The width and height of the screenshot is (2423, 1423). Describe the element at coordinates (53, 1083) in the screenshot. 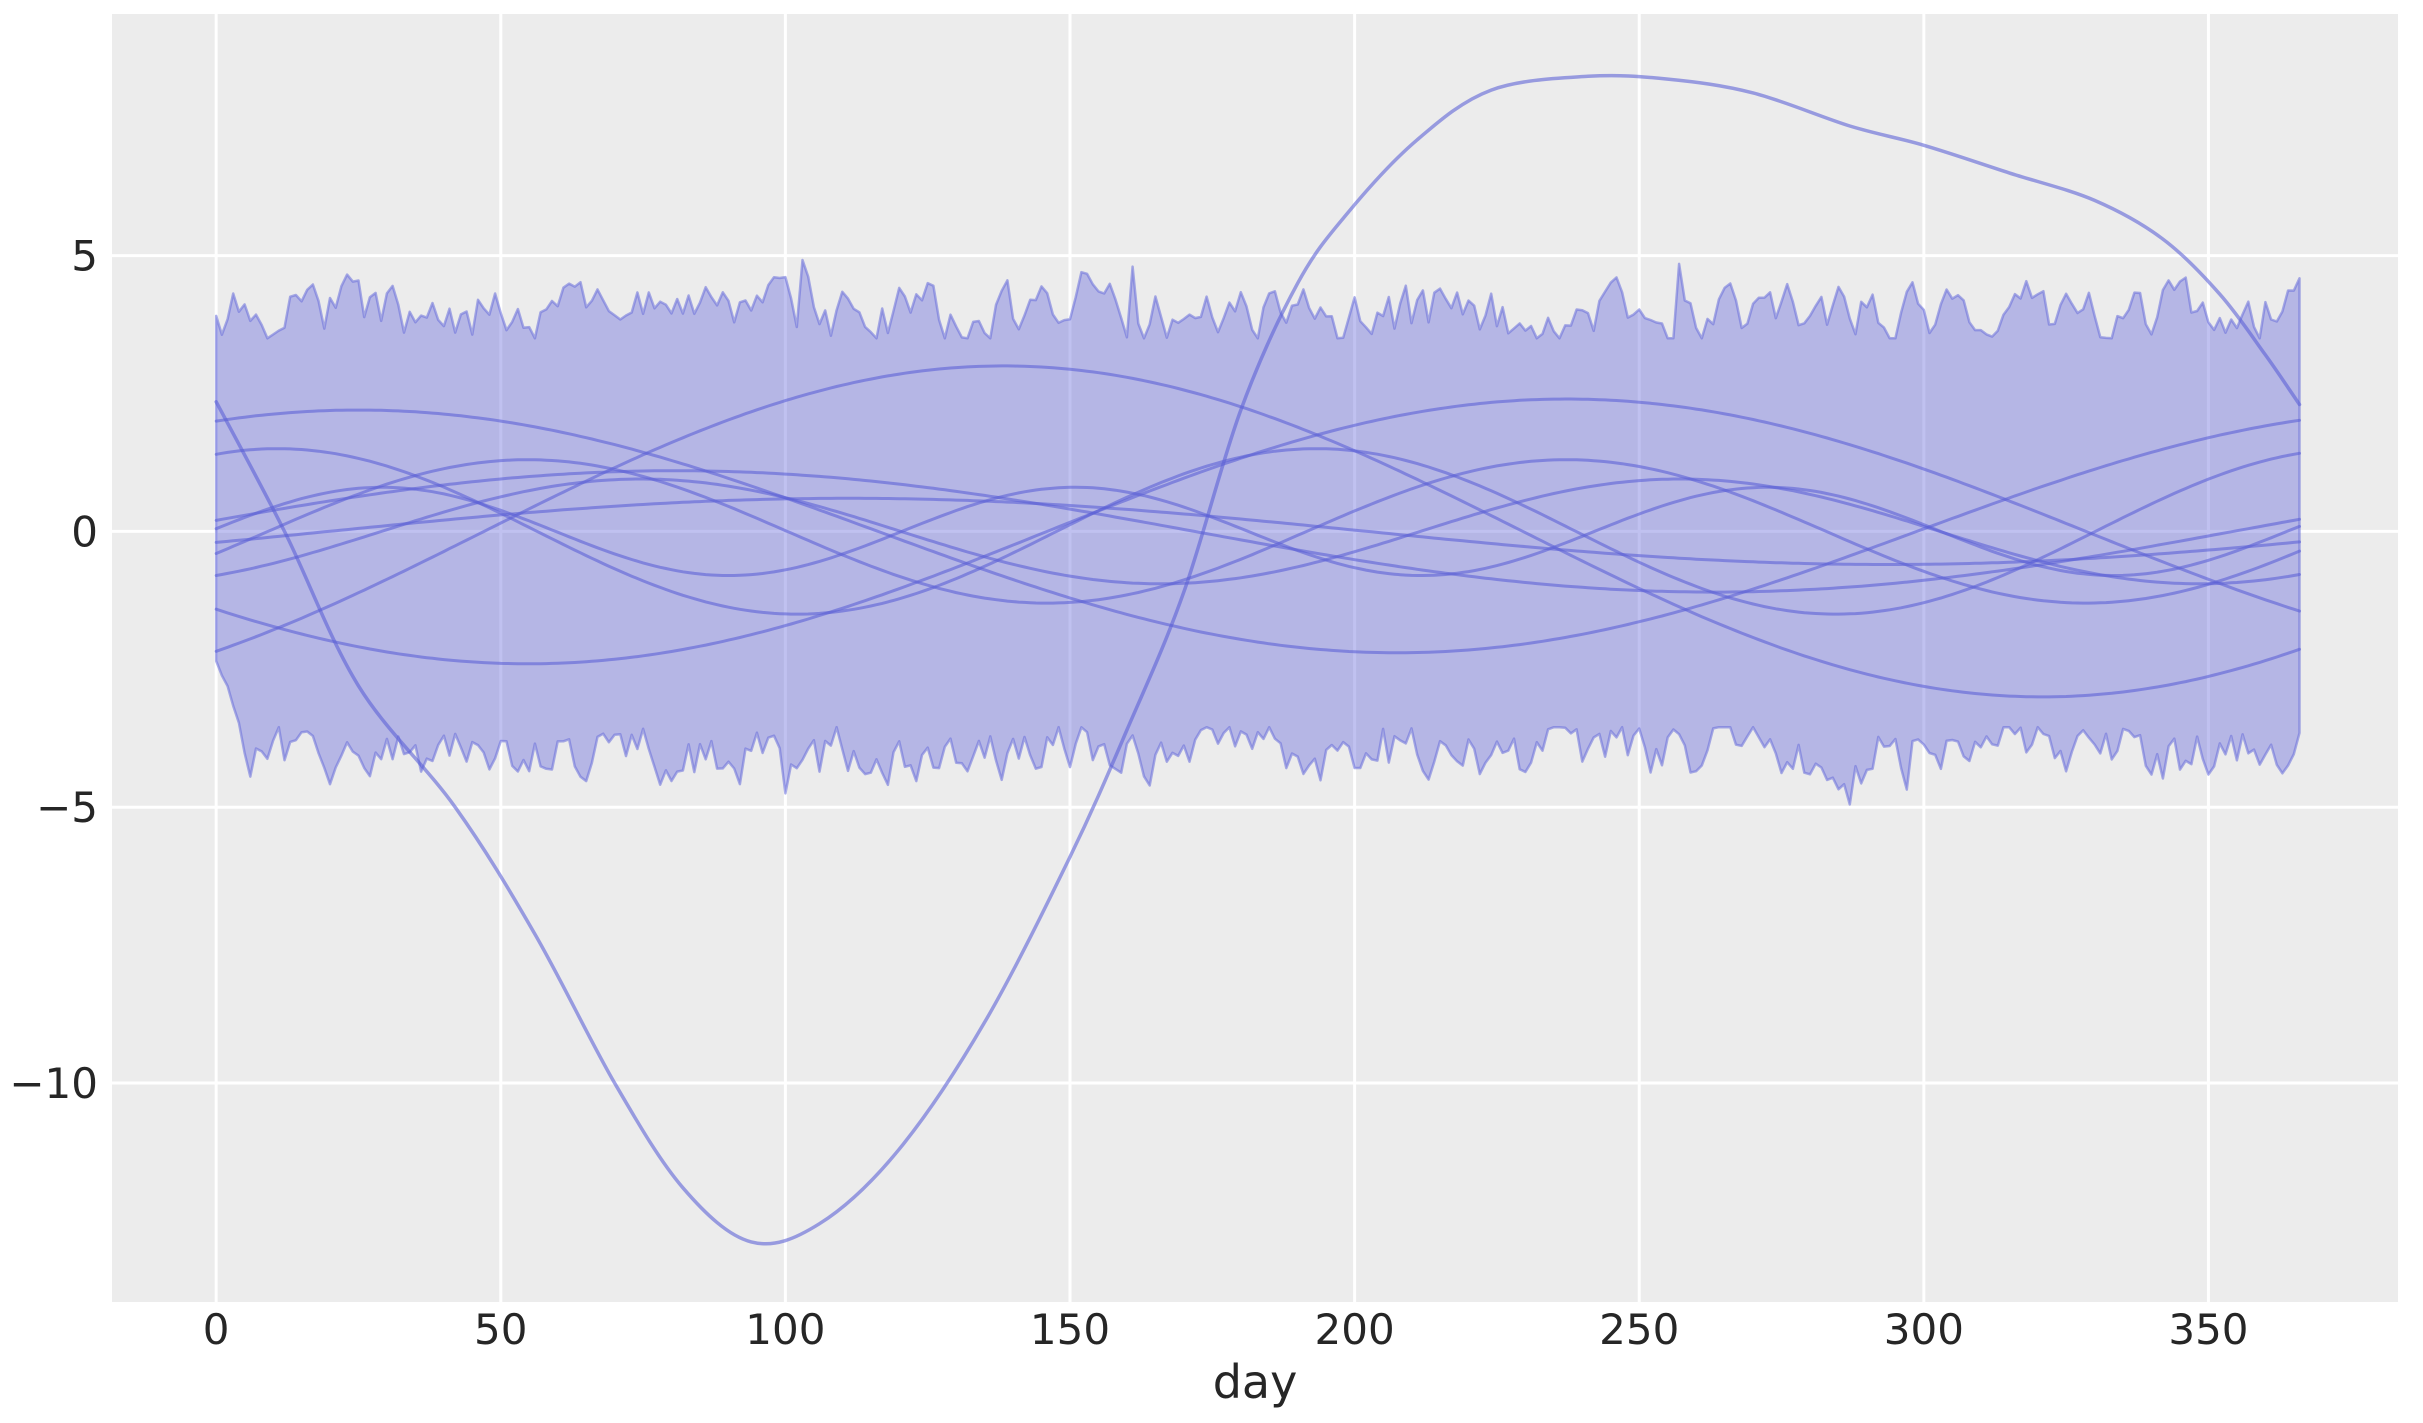

I see `y-tick-label: −10` at that location.